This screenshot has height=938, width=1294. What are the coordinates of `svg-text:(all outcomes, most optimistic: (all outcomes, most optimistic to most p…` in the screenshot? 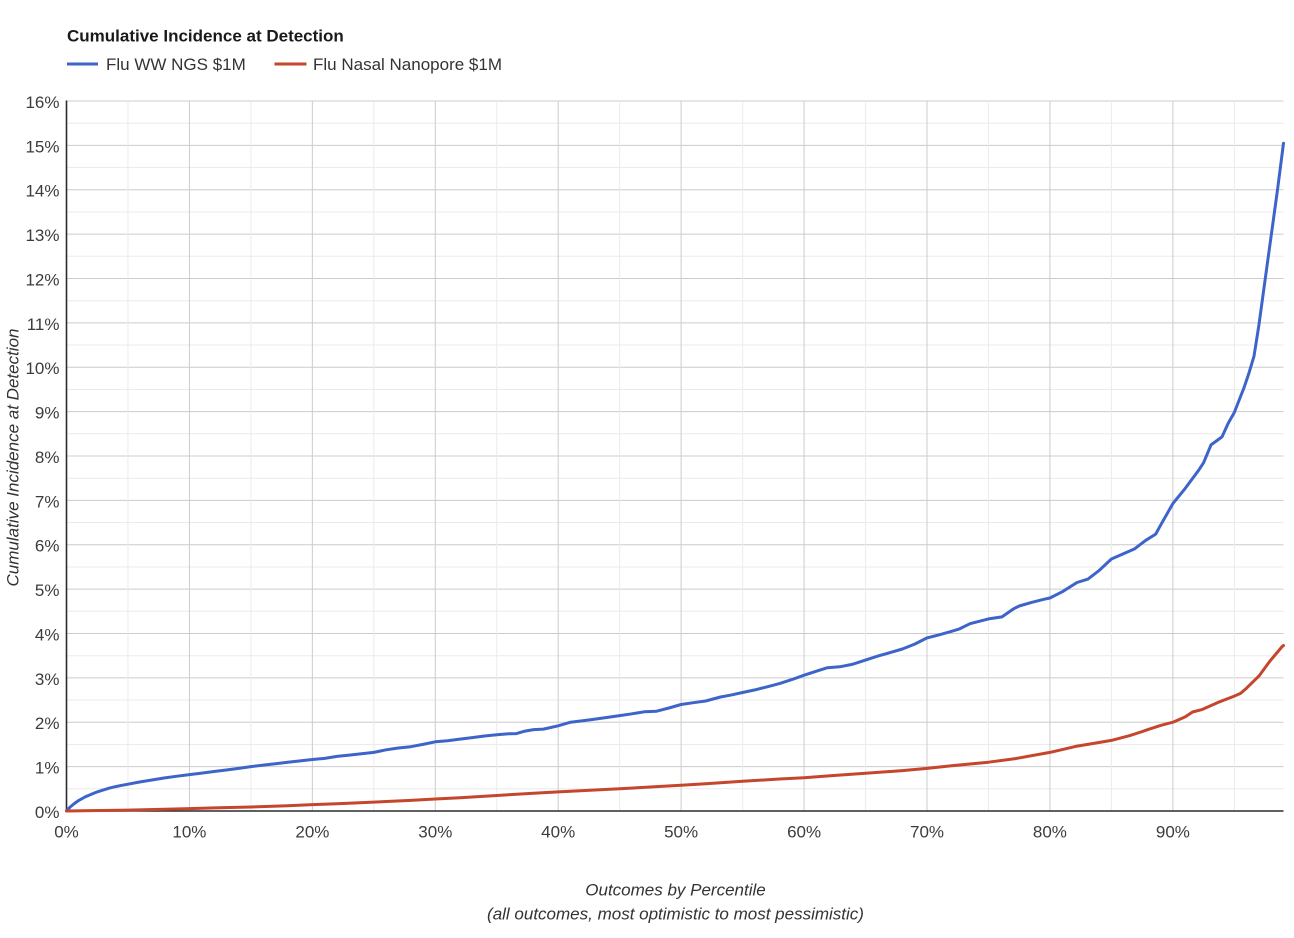 It's located at (675, 914).